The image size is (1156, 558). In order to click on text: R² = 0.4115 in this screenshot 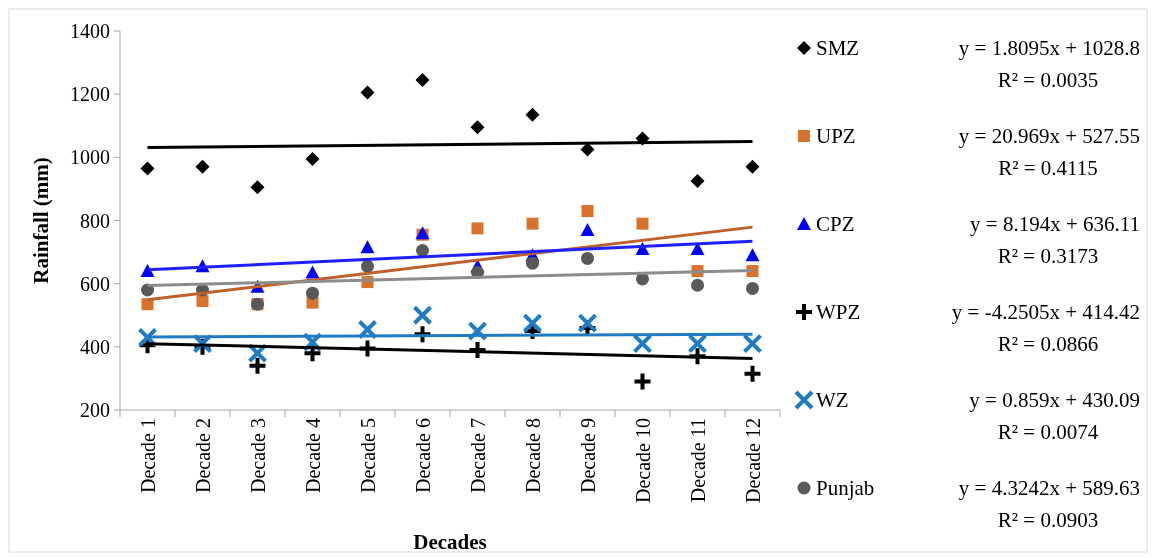, I will do `click(1048, 168)`.